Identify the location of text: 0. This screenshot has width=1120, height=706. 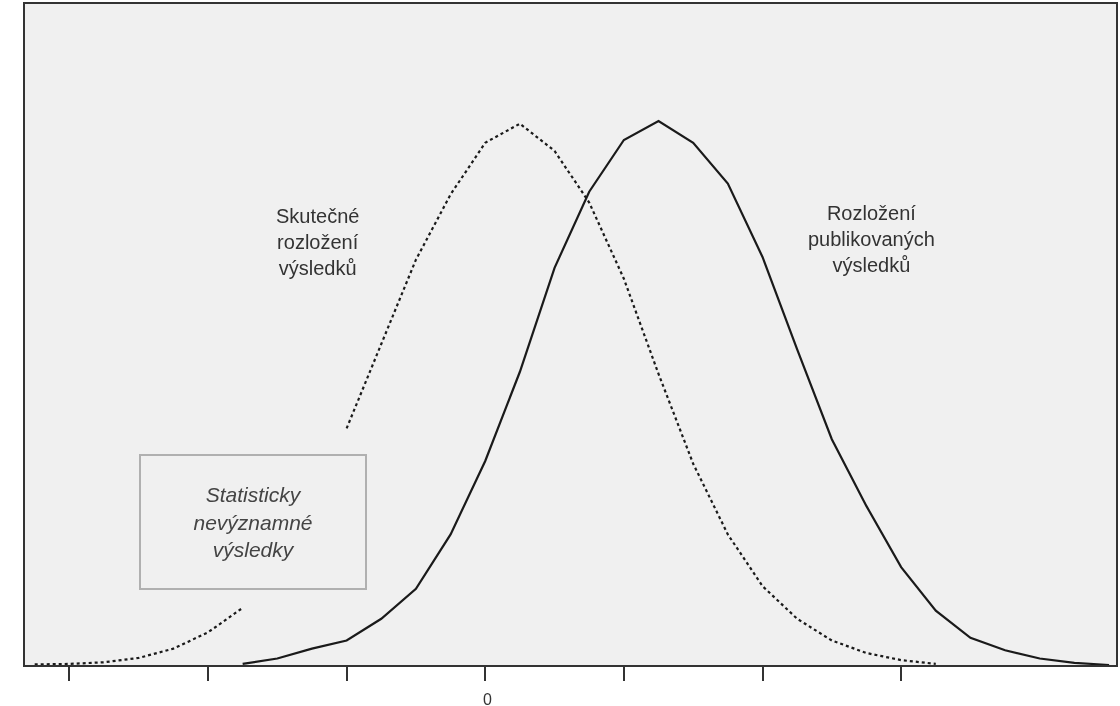
(487, 698).